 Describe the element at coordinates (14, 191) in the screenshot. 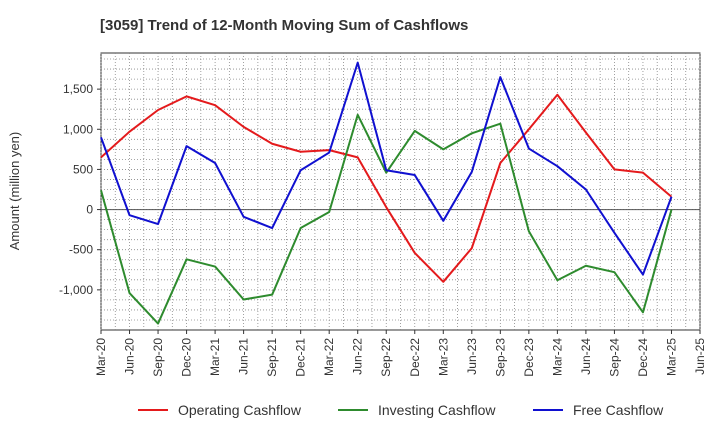

I see `y-axis-label: Amount (million yen)` at that location.